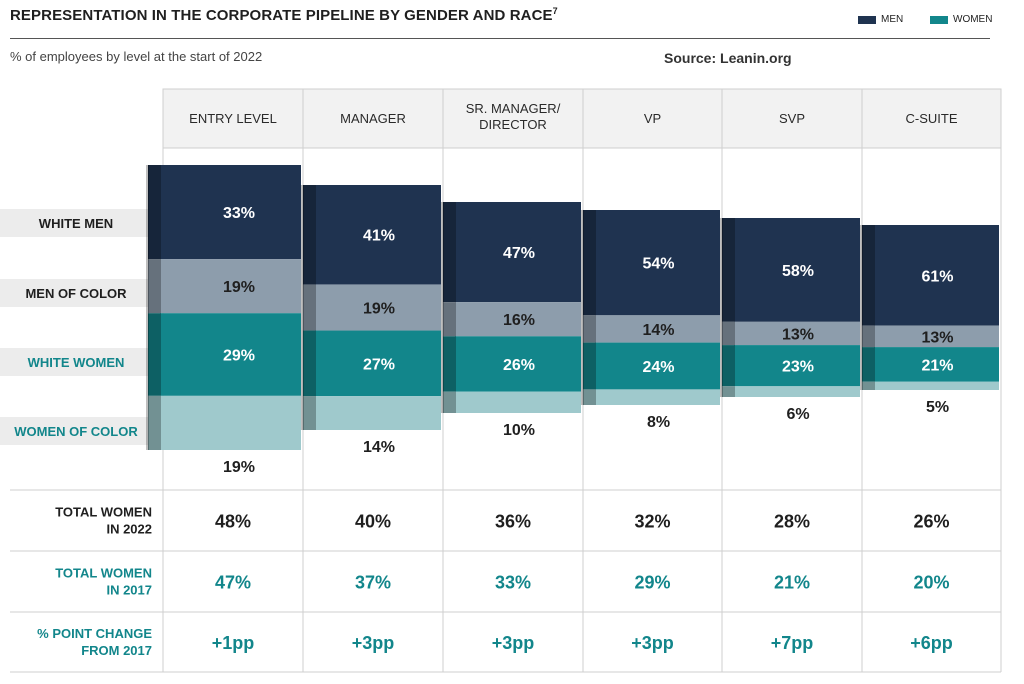 The width and height of the screenshot is (1024, 684). What do you see at coordinates (513, 116) in the screenshot?
I see `column-header: SR. MANAGER/DIRECTOR` at bounding box center [513, 116].